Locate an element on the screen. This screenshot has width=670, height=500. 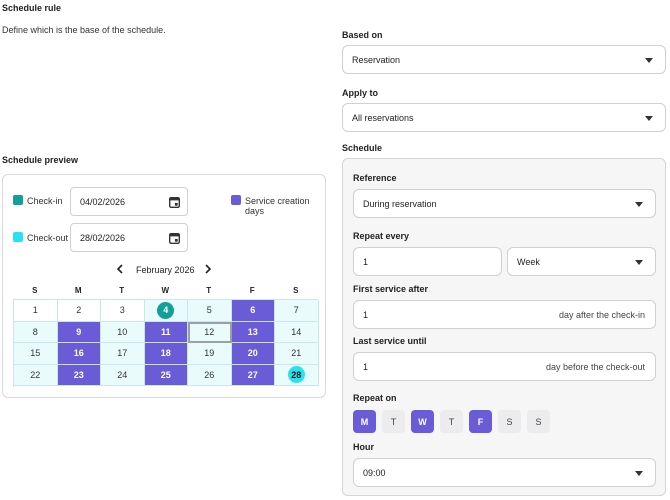
checkin-day-marker: 4 is located at coordinates (166, 310).